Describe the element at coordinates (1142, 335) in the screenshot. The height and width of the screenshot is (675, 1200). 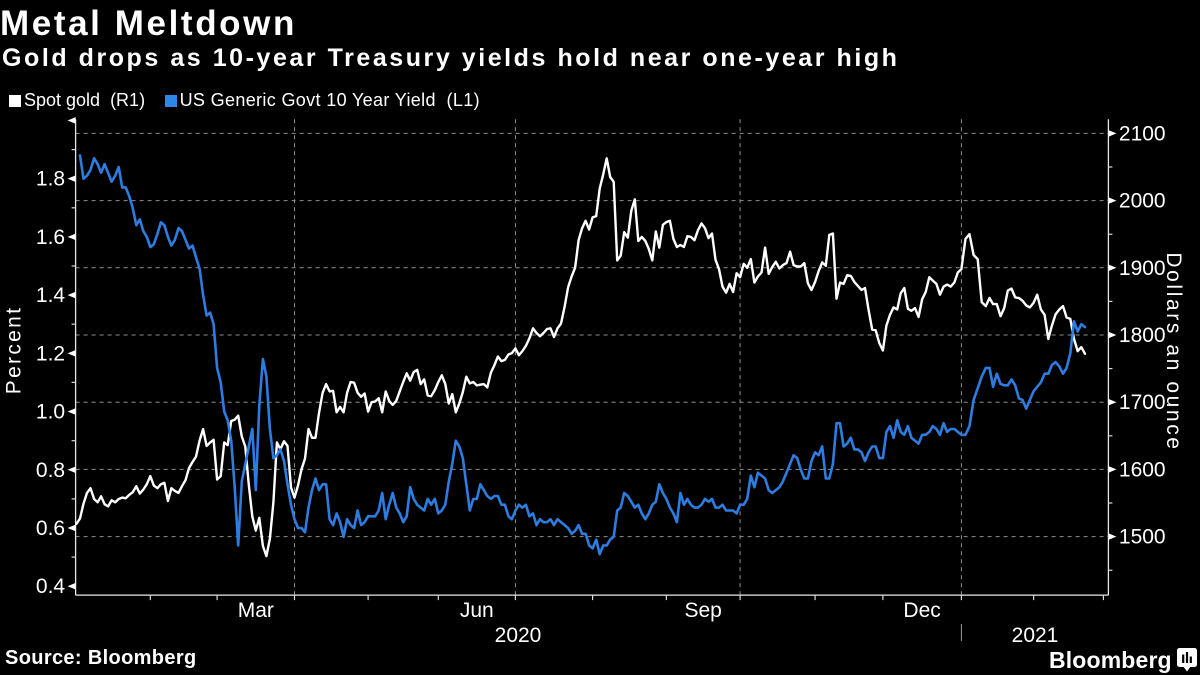
I see `svg-text: 1800` at that location.